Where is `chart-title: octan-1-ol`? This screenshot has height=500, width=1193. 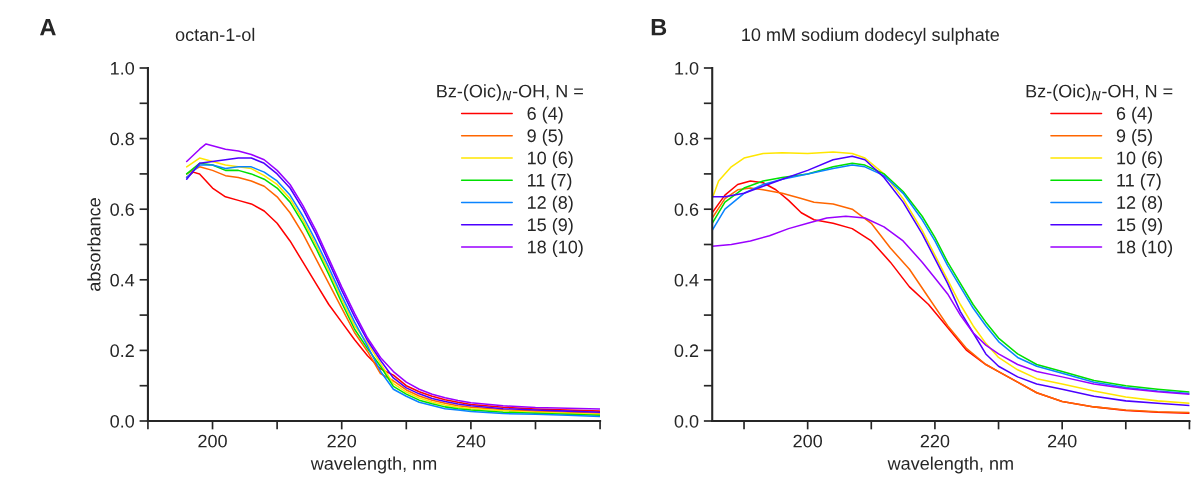 chart-title: octan-1-ol is located at coordinates (215, 34).